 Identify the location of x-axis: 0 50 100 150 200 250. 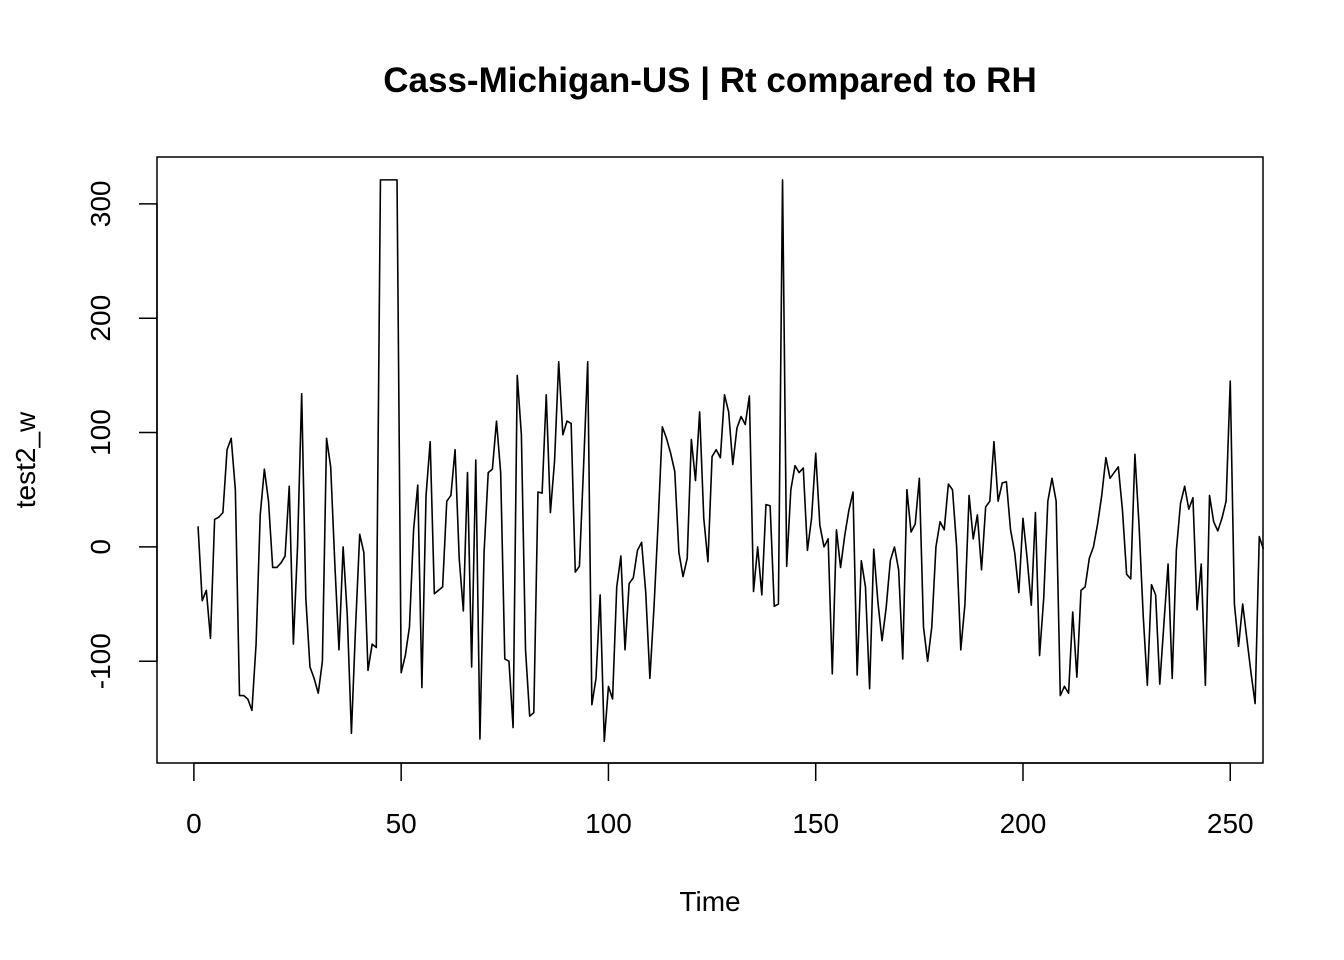
(720, 800).